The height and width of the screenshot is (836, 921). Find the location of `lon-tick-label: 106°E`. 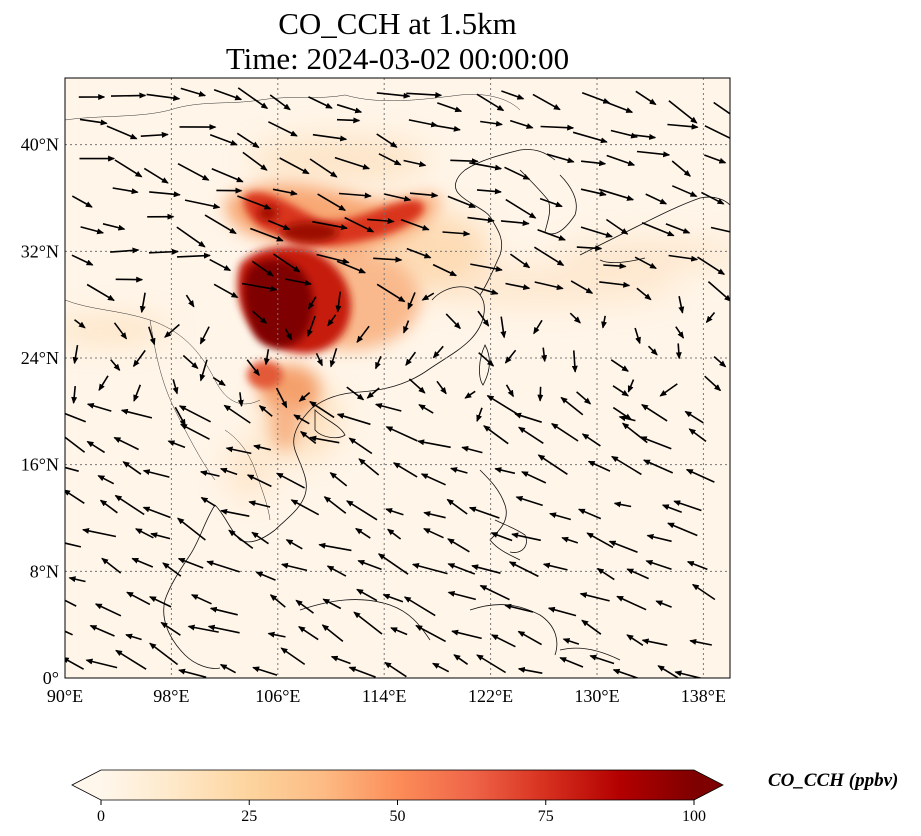

lon-tick-label: 106°E is located at coordinates (277, 696).